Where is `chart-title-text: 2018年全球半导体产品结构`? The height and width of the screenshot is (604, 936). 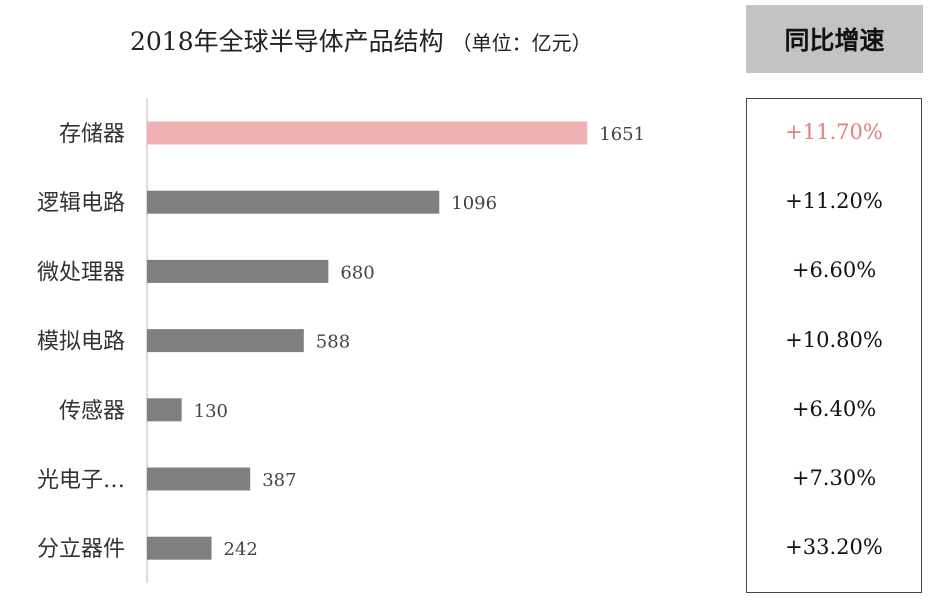
chart-title-text: 2018年全球半导体产品结构 is located at coordinates (287, 41).